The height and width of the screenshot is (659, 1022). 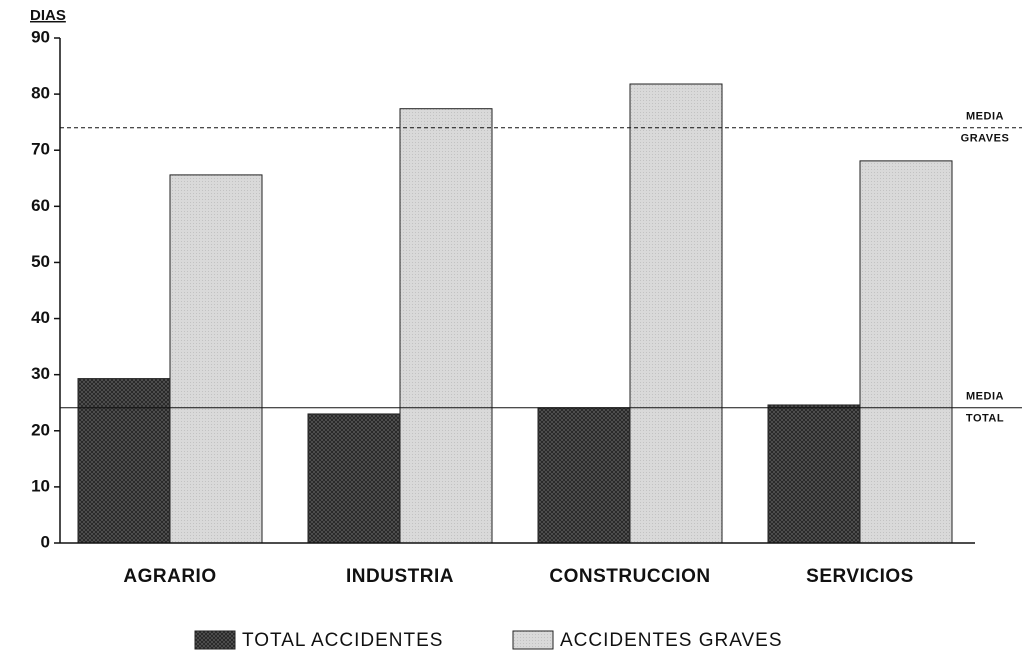 What do you see at coordinates (40, 261) in the screenshot?
I see `y-tick-label: 50` at bounding box center [40, 261].